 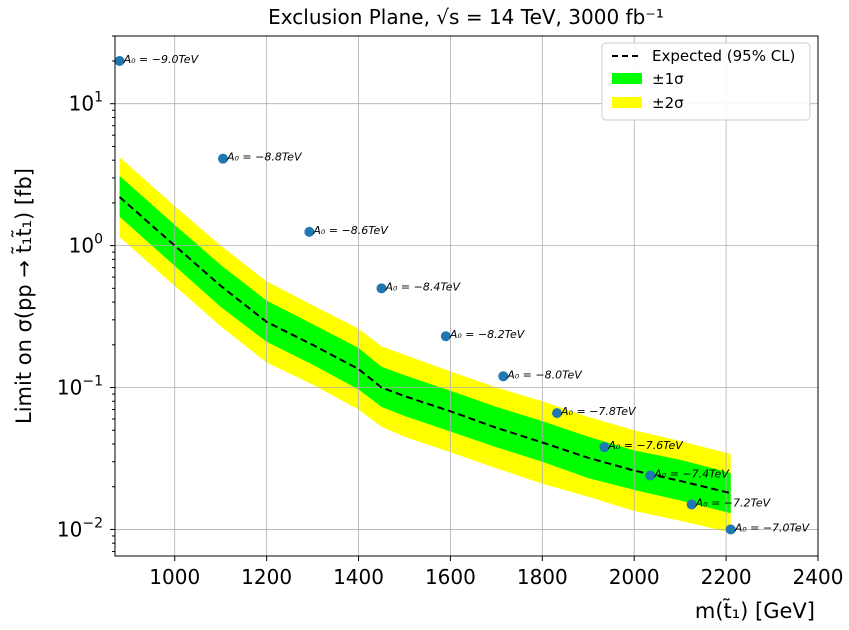 I want to click on legend-expected-label: Expected (95% CL), so click(x=723, y=56).